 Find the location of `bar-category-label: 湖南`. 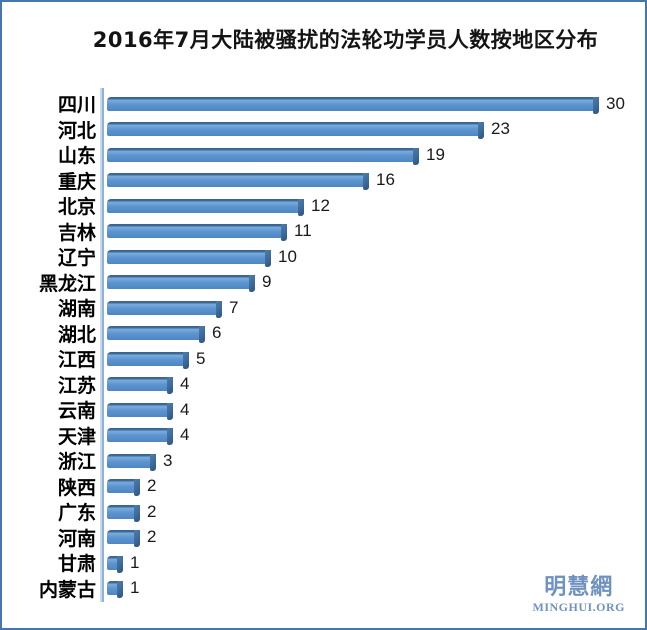

bar-category-label: 湖南 is located at coordinates (76, 309).